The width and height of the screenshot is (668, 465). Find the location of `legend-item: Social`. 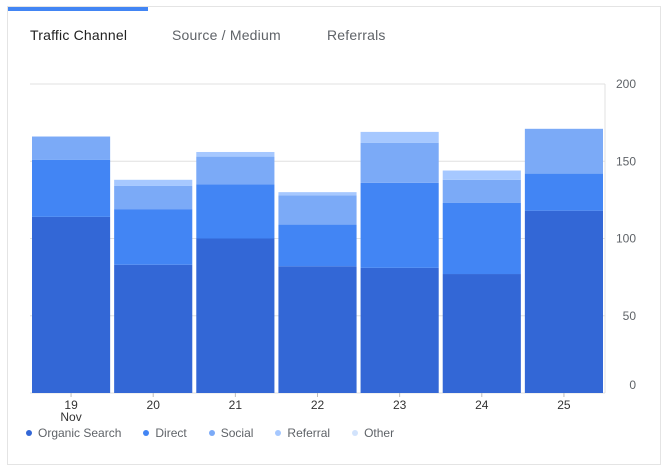

legend-item: Social is located at coordinates (231, 433).